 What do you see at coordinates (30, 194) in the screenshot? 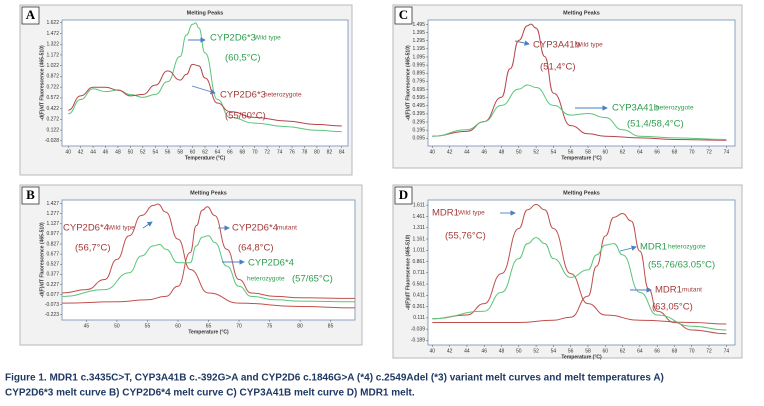
I see `panel-label: B` at bounding box center [30, 194].